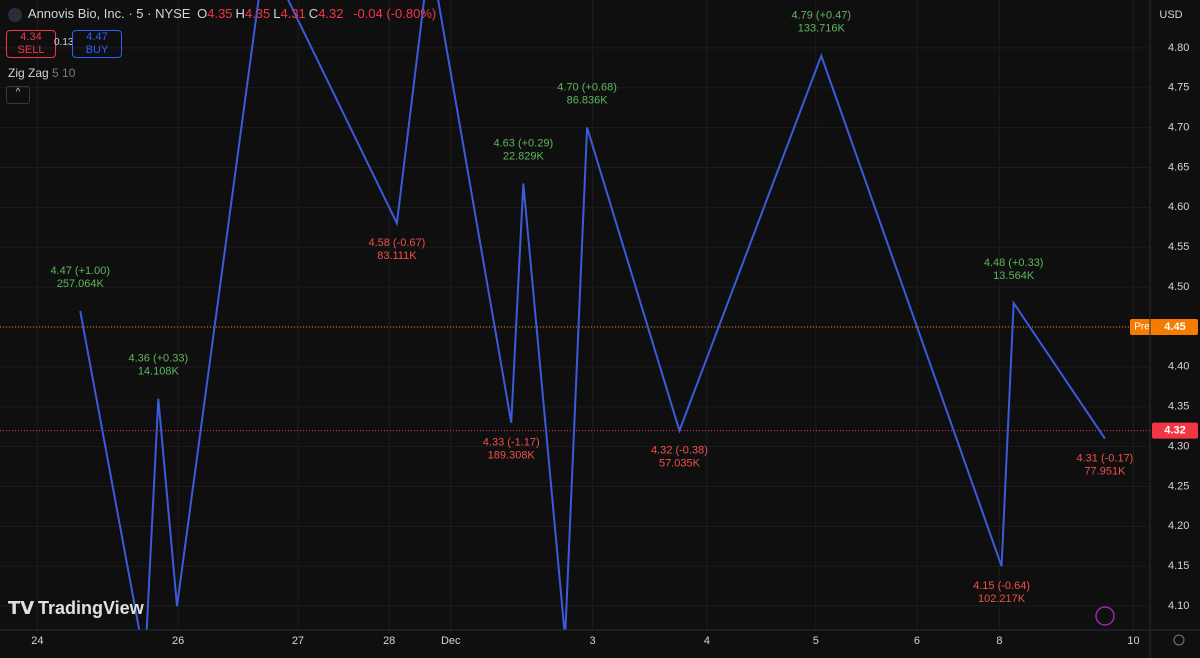  I want to click on pivot-label: 4.36 (+0.33), so click(159, 359).